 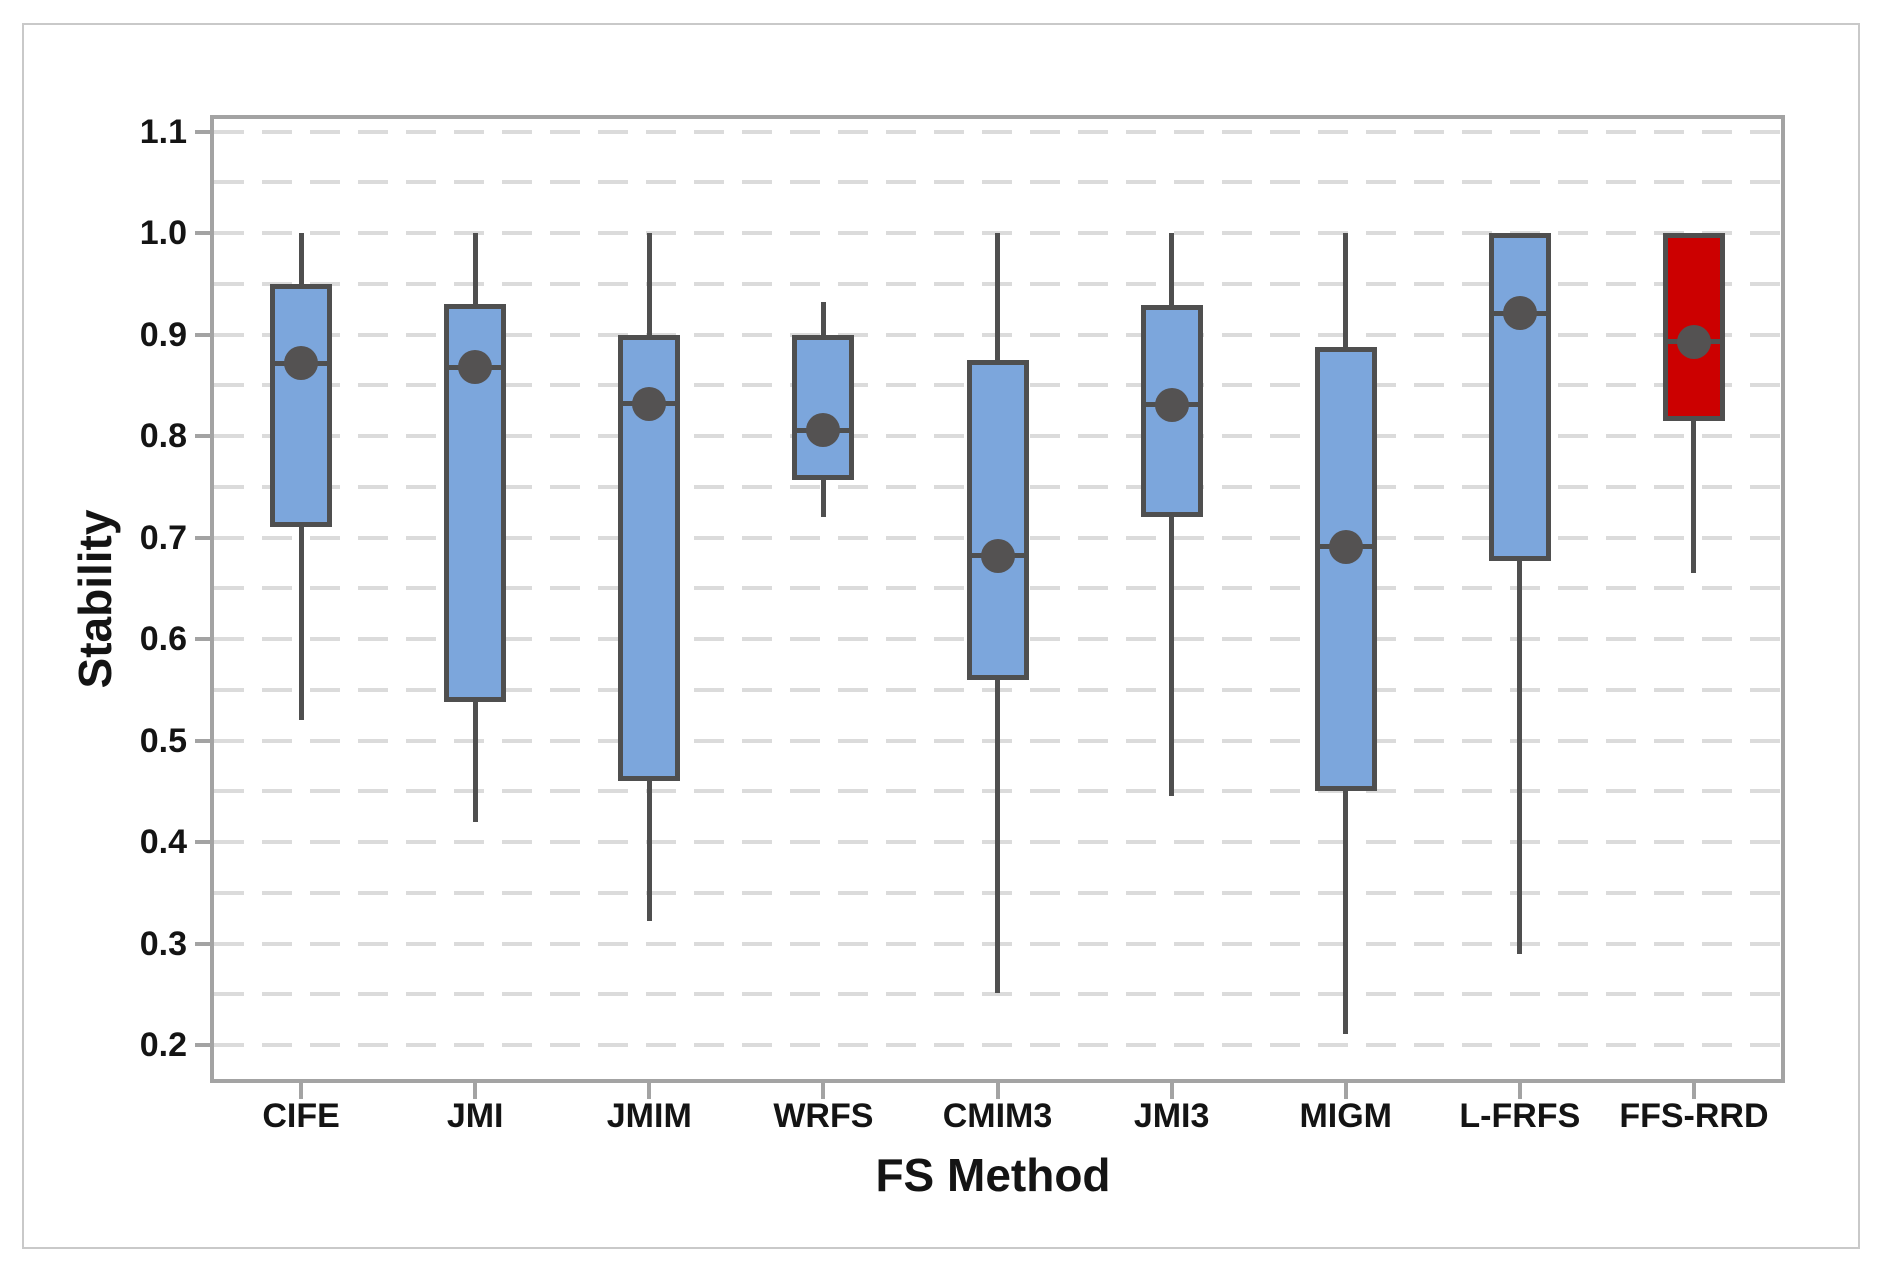 I want to click on mean-dot-FFS-RRD, so click(x=1693, y=341).